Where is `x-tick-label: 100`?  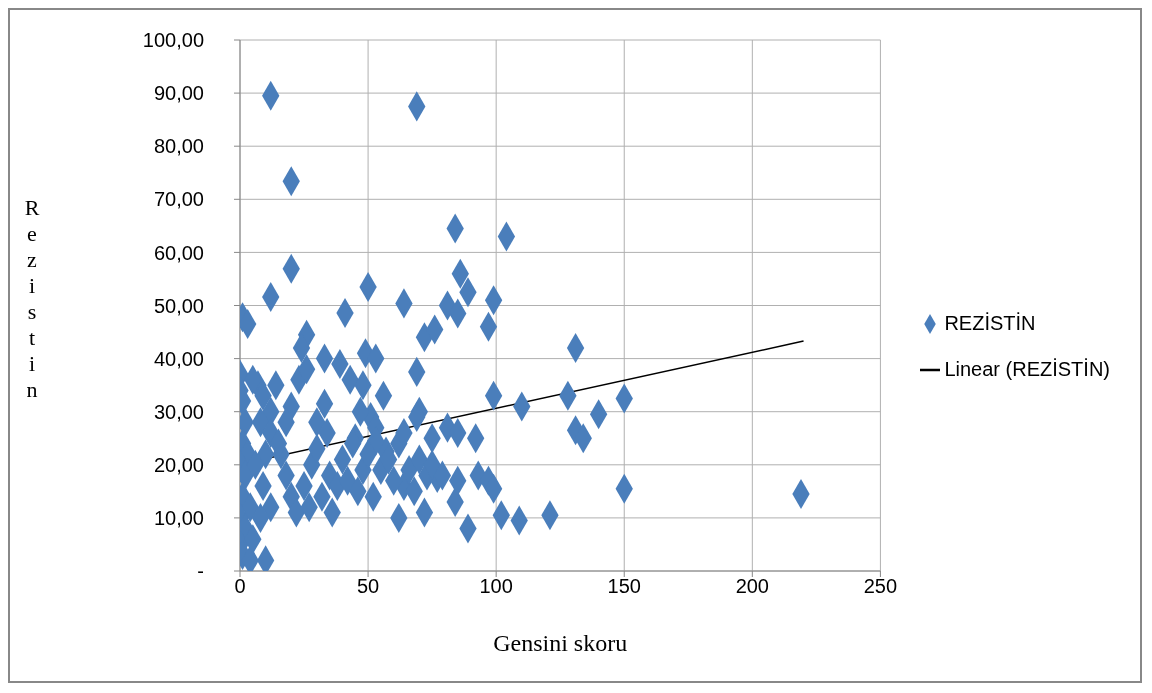 x-tick-label: 100 is located at coordinates (496, 586).